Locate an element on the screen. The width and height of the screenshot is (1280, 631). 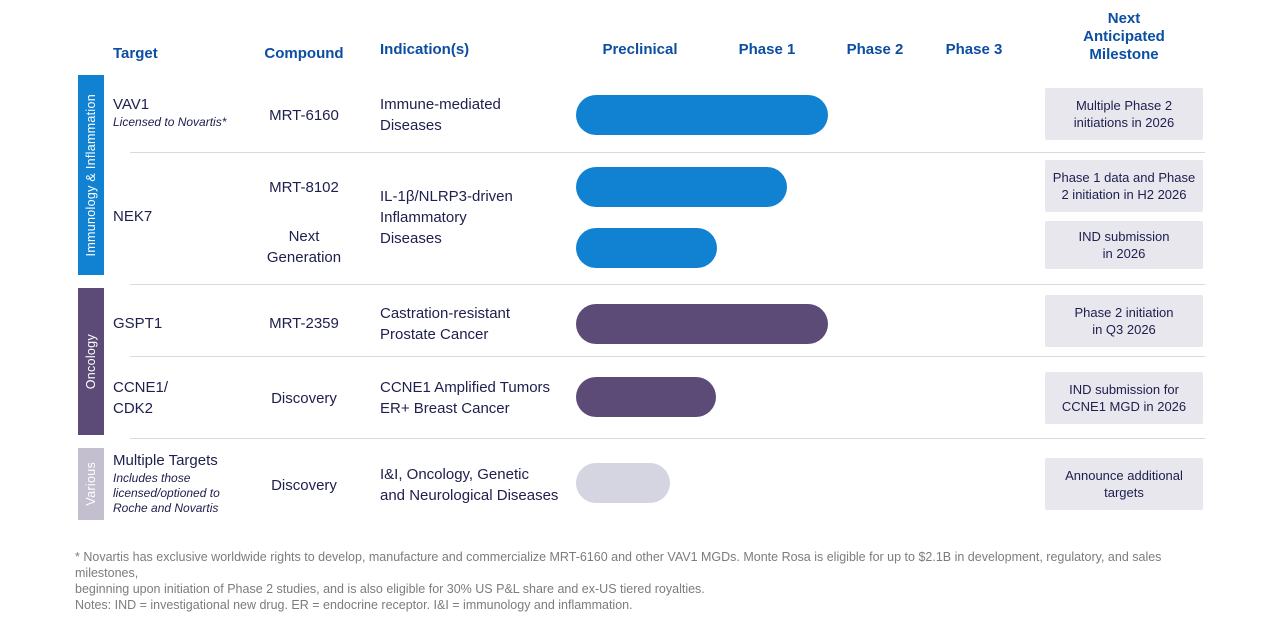
indication-nek7: IL-1β/NLRP3-driven Inflammatory Diseases is located at coordinates (446, 217).